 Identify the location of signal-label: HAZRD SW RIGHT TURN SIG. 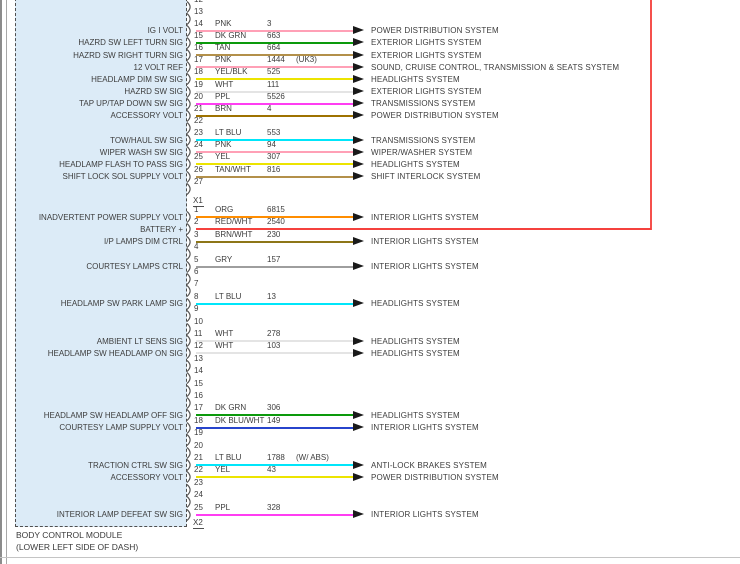
(128, 55).